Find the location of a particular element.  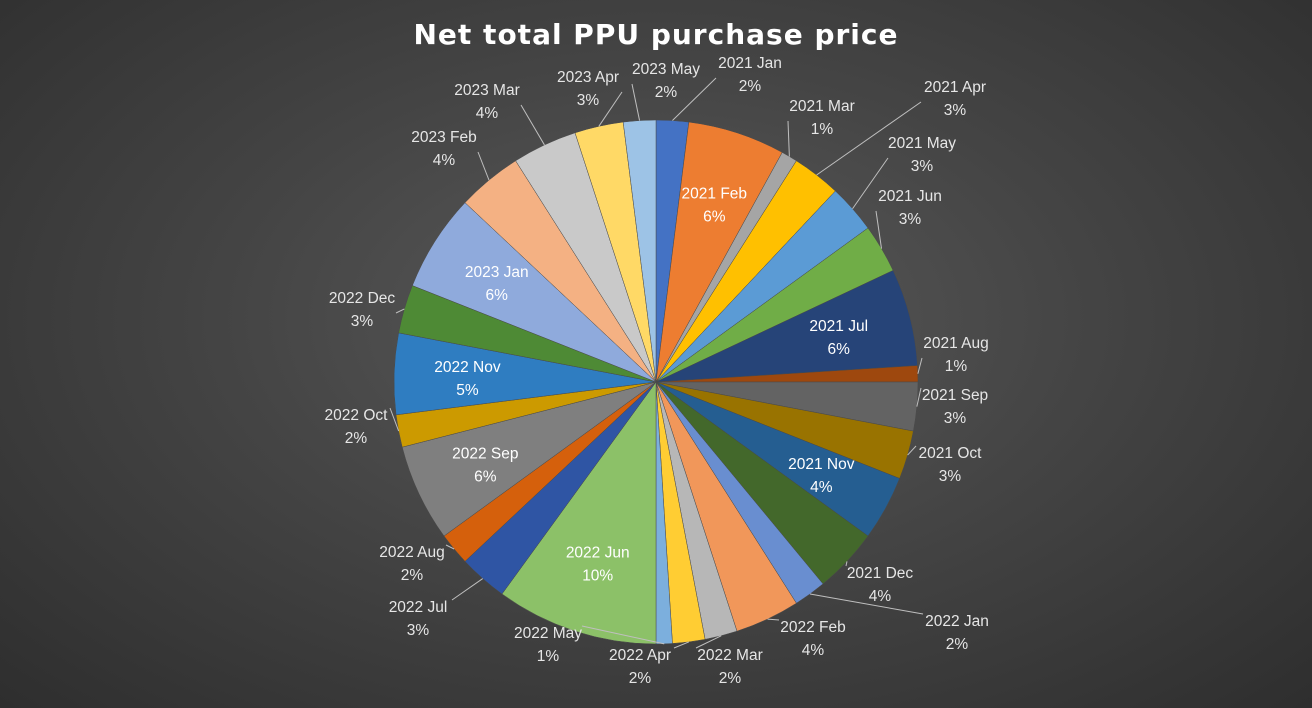

slice-label-name: 2021 Dec is located at coordinates (880, 573).